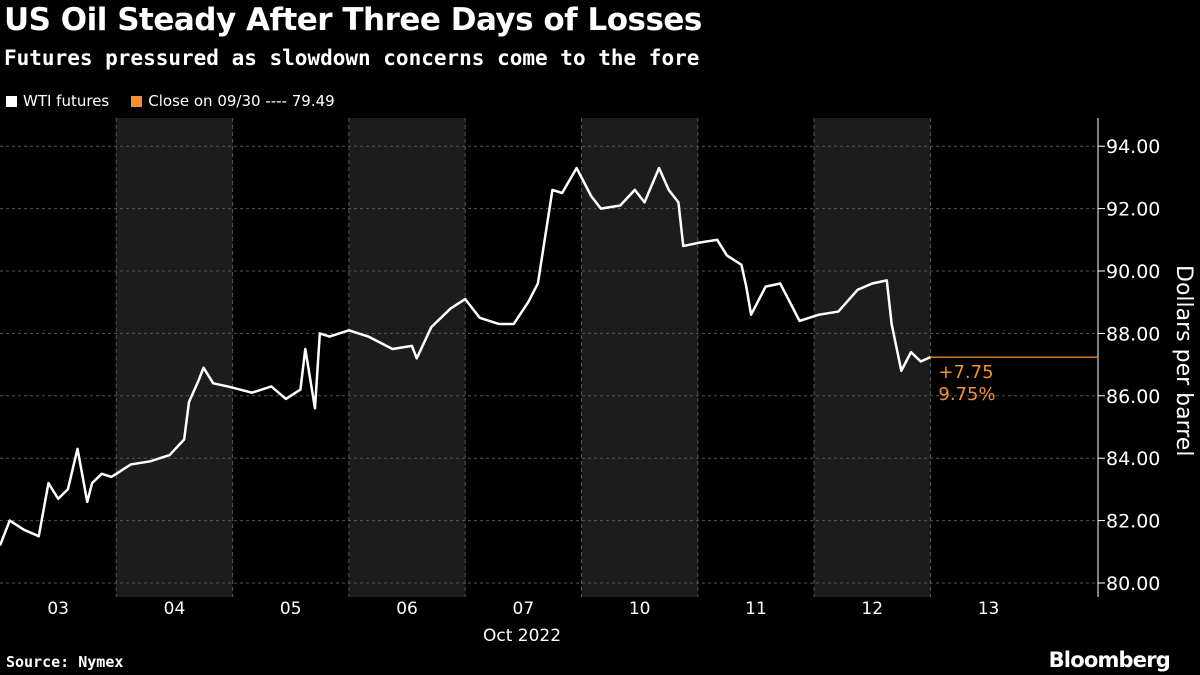 This screenshot has height=675, width=1200. I want to click on y-tick-label: 88.00, so click(1133, 334).